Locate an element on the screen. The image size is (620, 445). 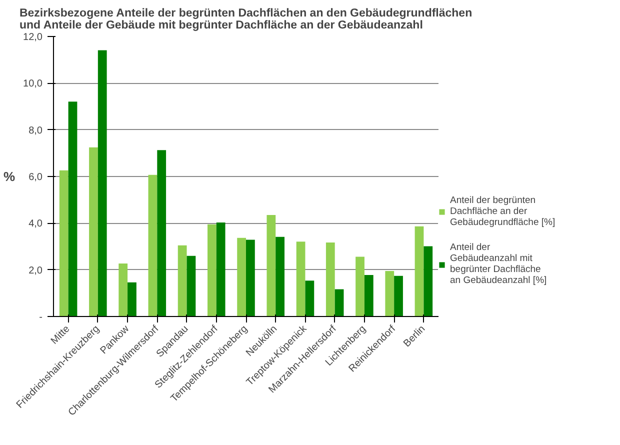
legend-label: Anteil der begrünten Dachfläche an der Gebäudegrundfläche [%] is located at coordinates (503, 211).